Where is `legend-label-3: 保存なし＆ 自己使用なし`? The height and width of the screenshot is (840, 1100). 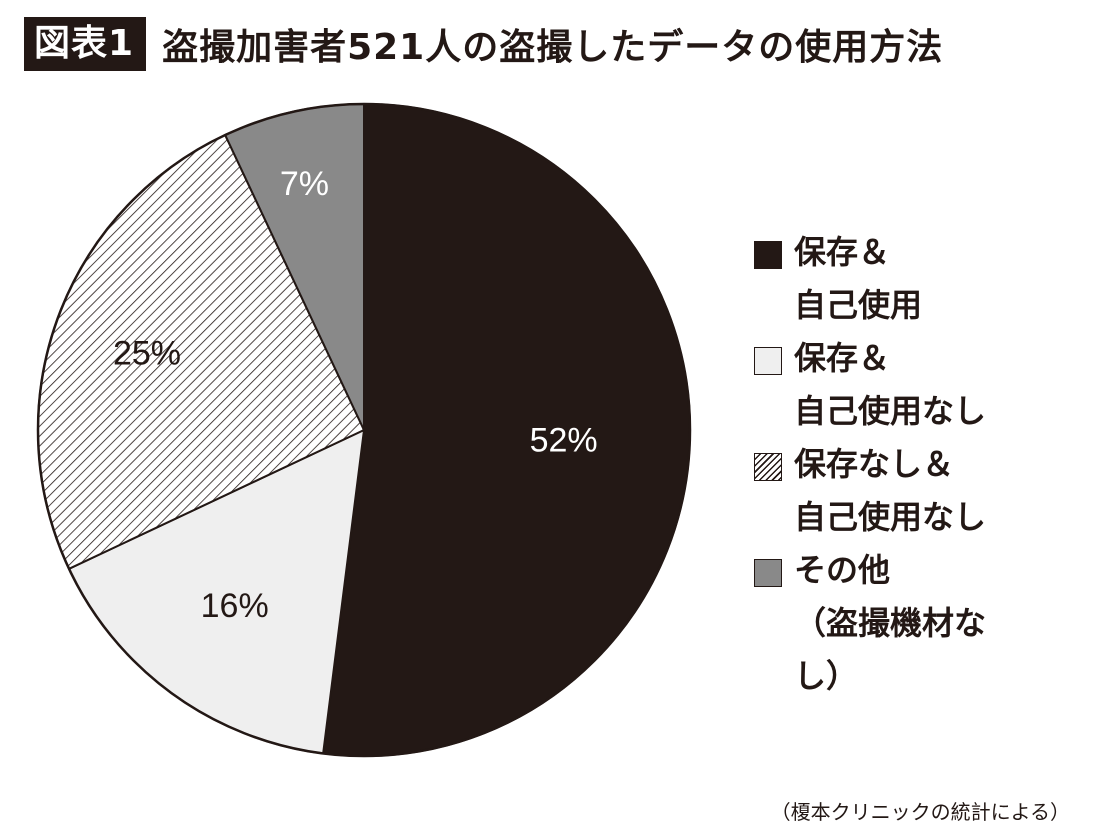
legend-label-3: 保存なし＆ 自己使用なし is located at coordinates (890, 490).